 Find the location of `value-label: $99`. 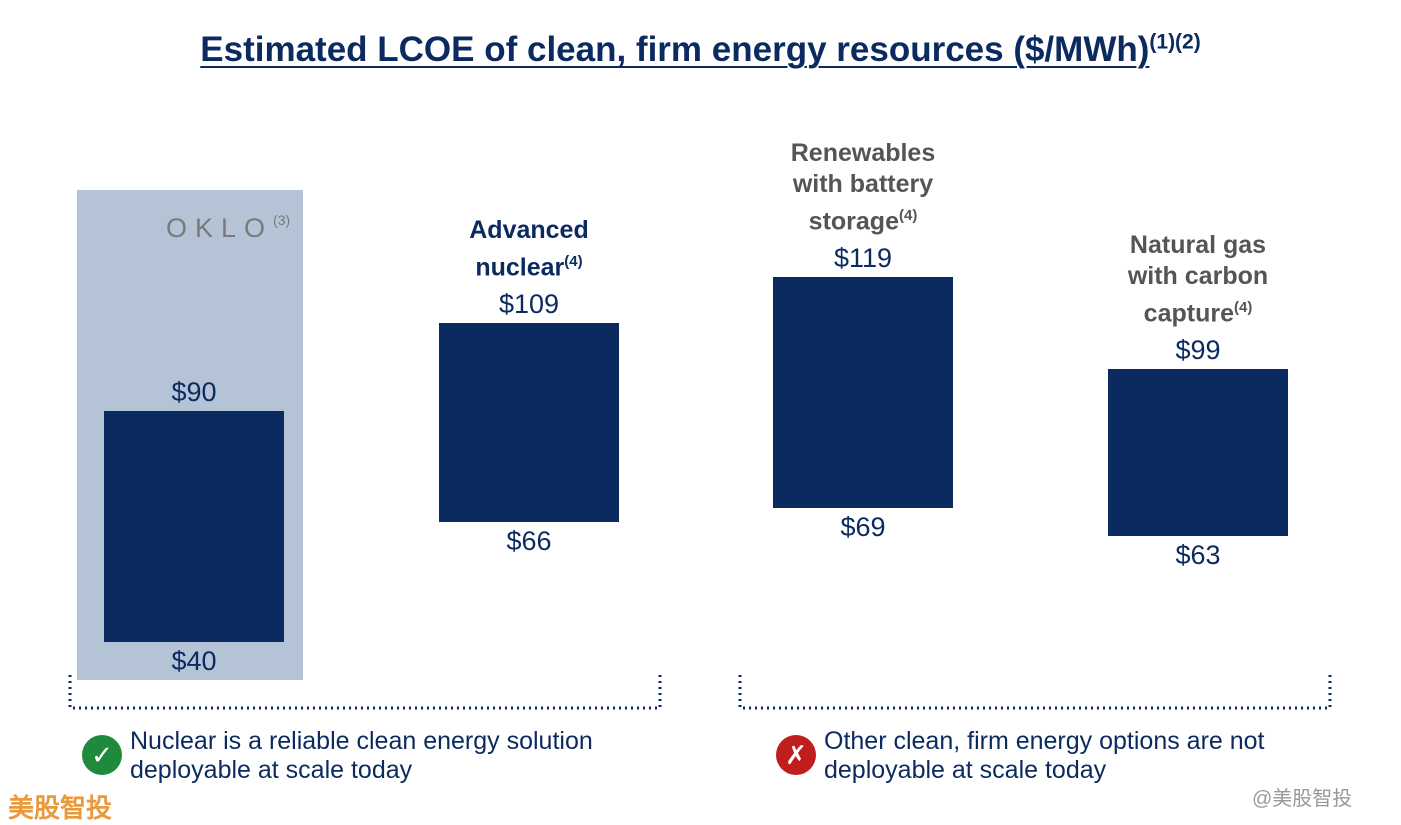

value-label: $99 is located at coordinates (1198, 350).